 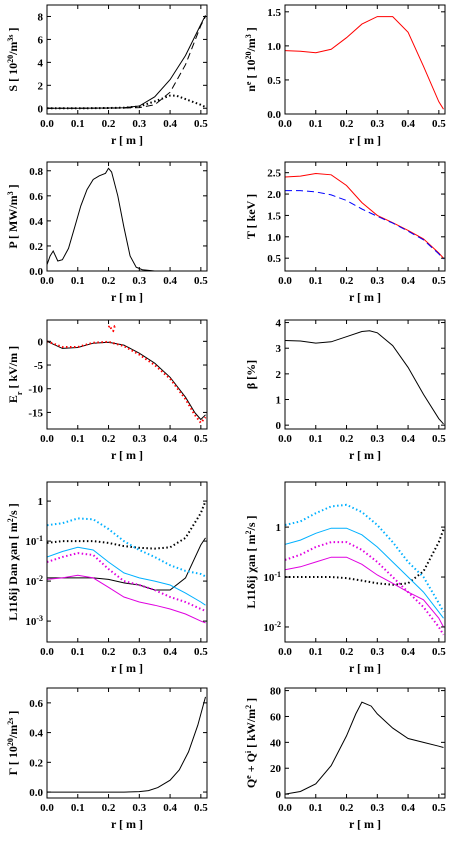 What do you see at coordinates (13, 216) in the screenshot?
I see `y-axis-label: P [ MW/m3 ]` at bounding box center [13, 216].